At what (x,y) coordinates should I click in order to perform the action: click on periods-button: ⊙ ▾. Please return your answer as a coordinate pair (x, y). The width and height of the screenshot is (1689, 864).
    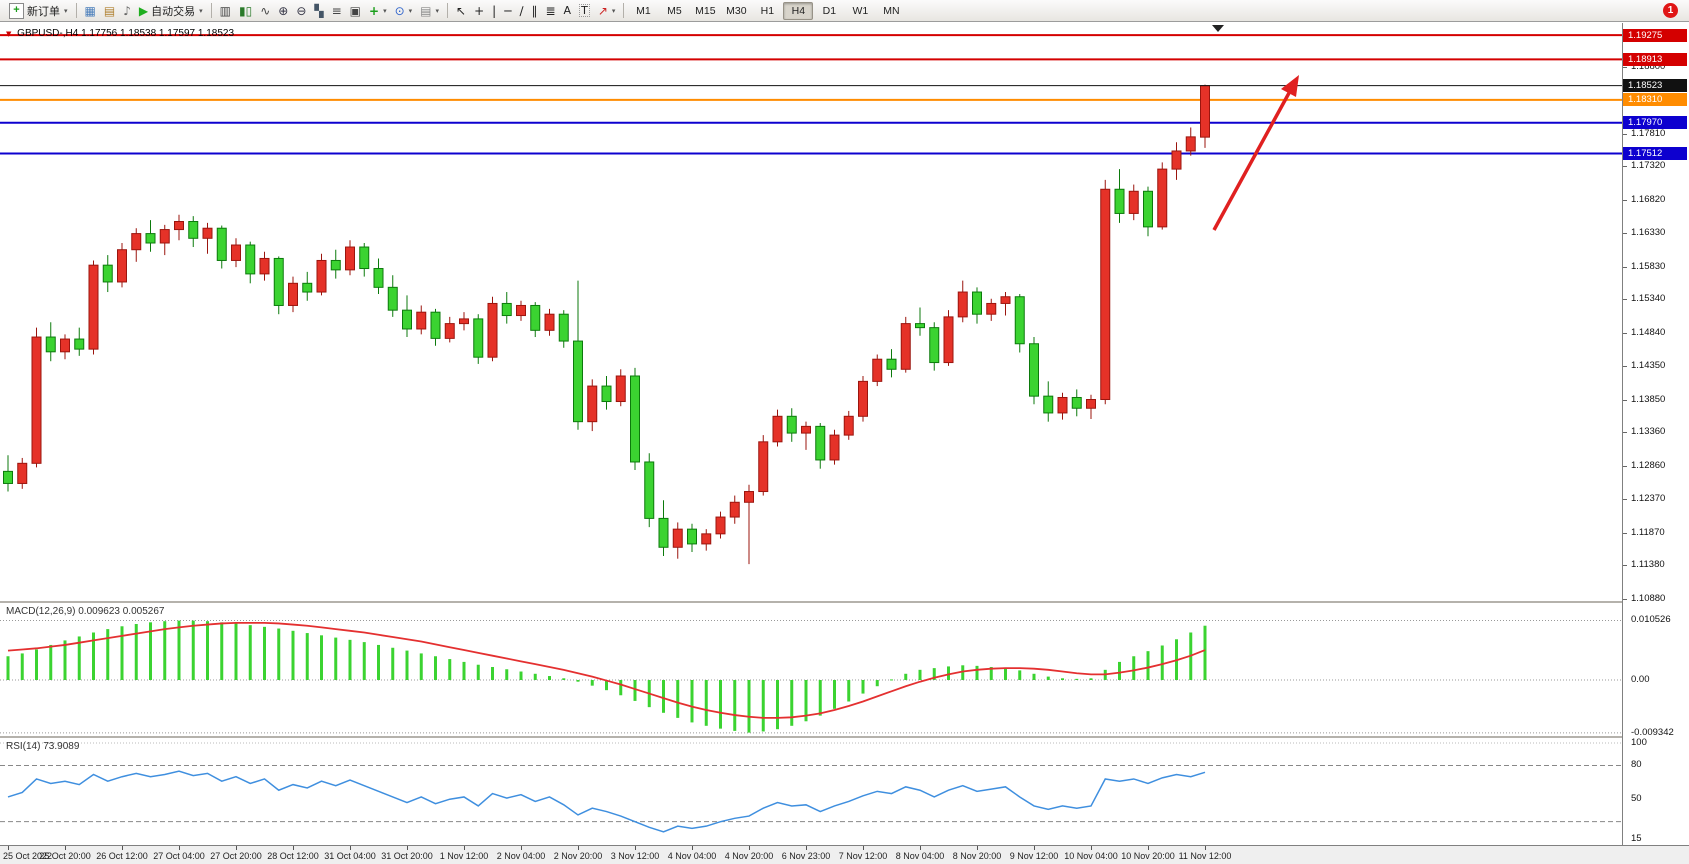
    Looking at the image, I should click on (404, 11).